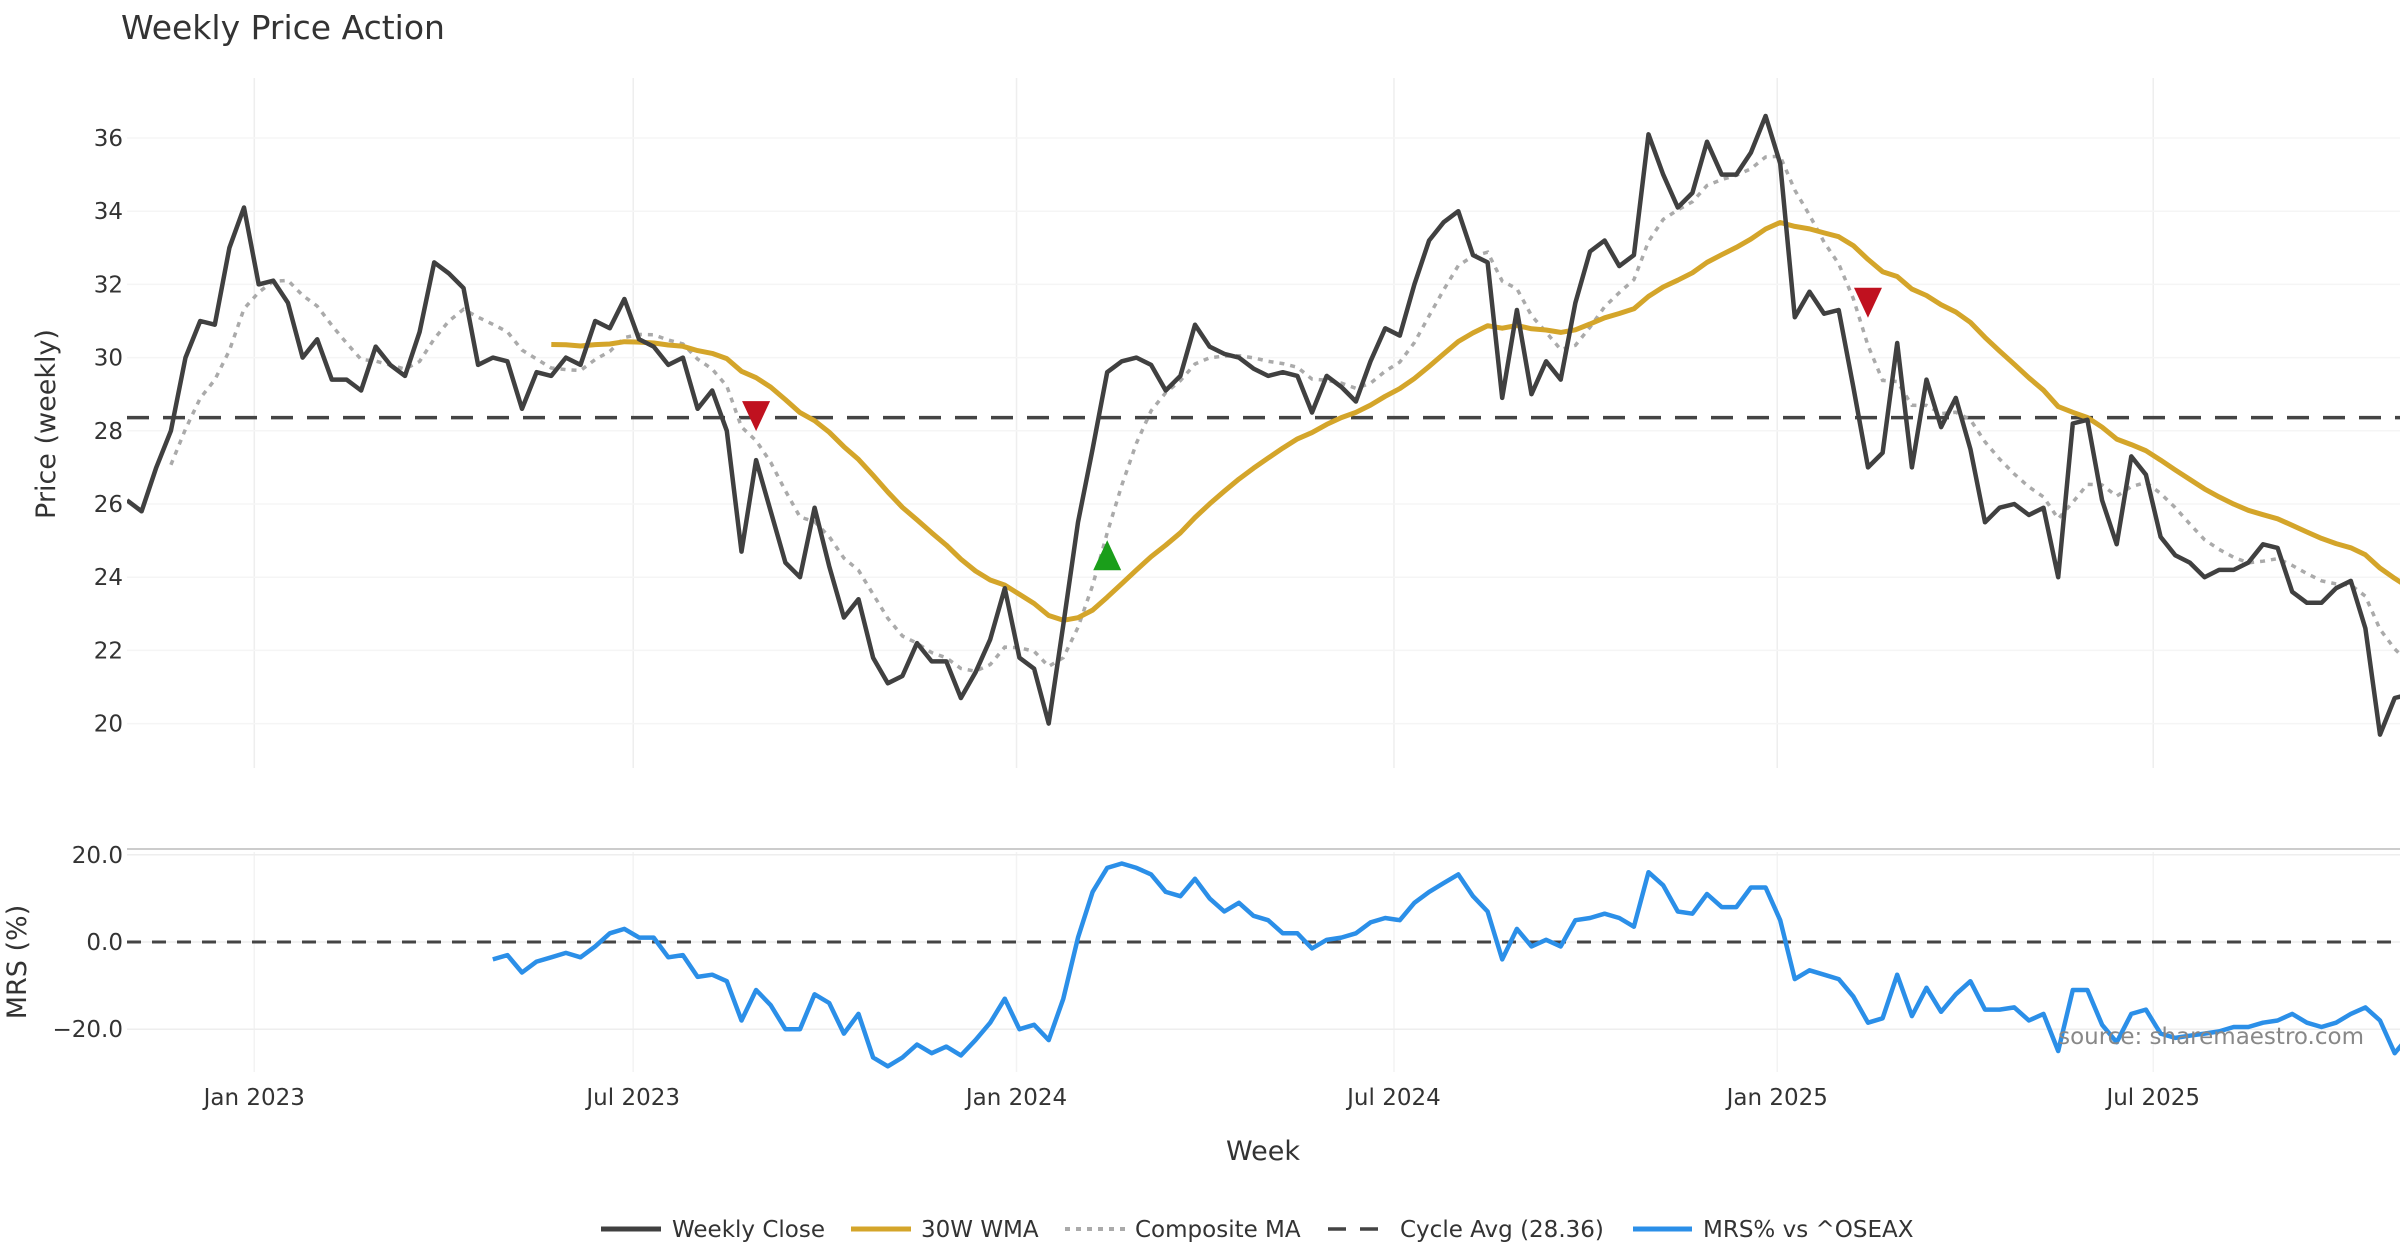 The image size is (2400, 1260). Describe the element at coordinates (2211, 1037) in the screenshot. I see `source-watermark: source: sharemaestro.com` at that location.